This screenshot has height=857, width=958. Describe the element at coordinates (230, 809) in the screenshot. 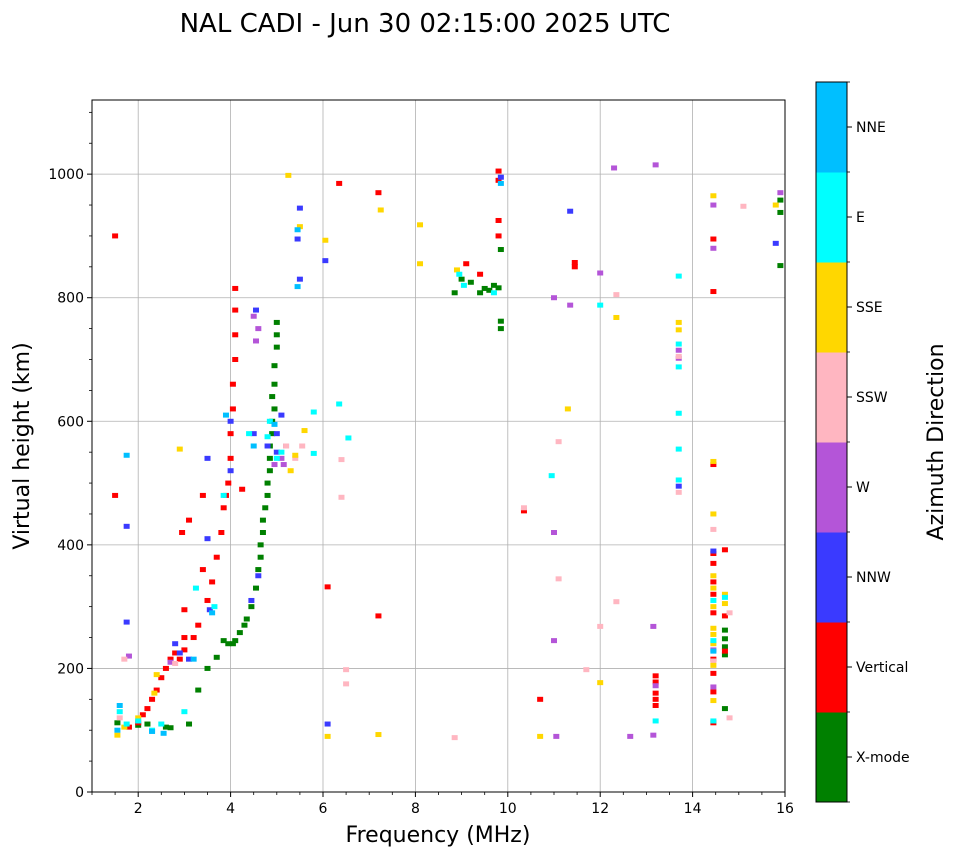

I see `x-tick-label: 4` at that location.